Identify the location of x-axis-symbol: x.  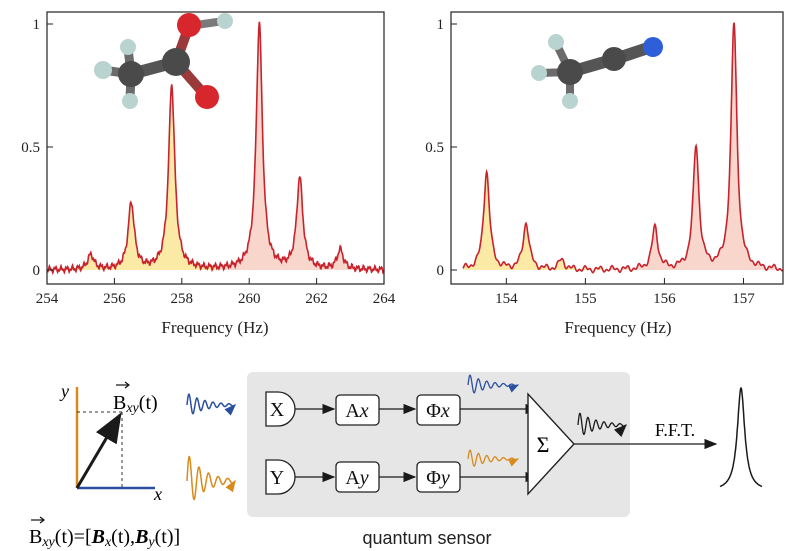
(157, 494).